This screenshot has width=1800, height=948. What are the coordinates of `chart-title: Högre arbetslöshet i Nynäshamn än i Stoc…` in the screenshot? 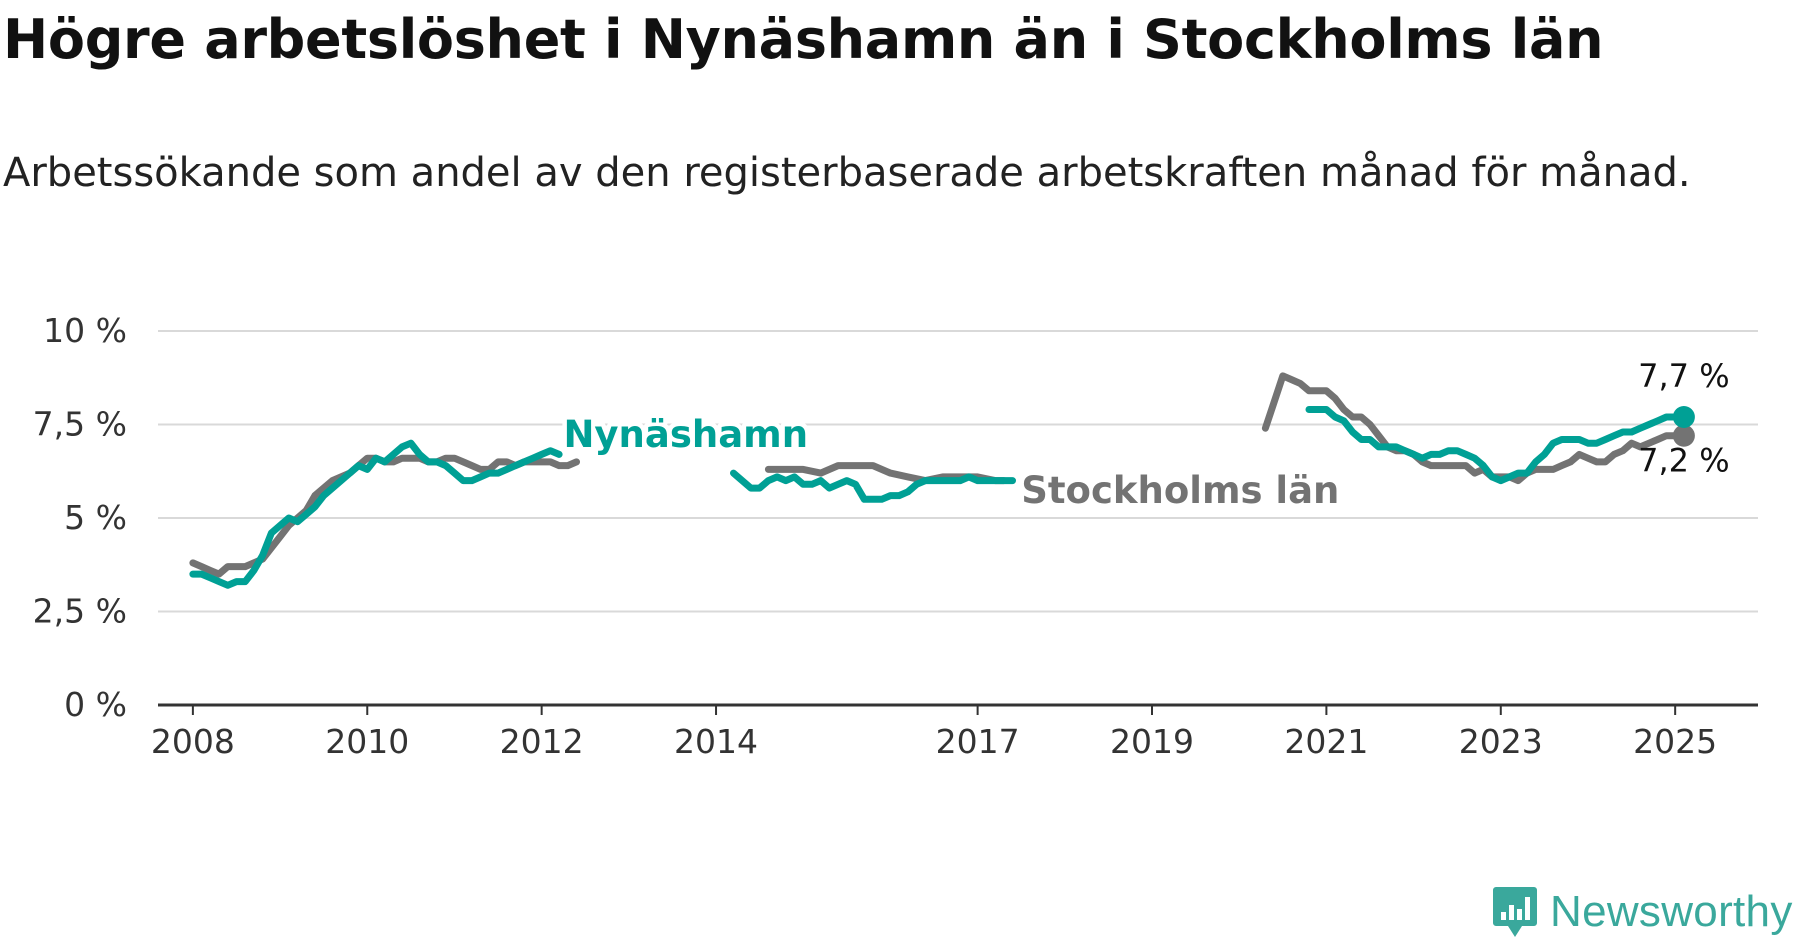 It's located at (803, 39).